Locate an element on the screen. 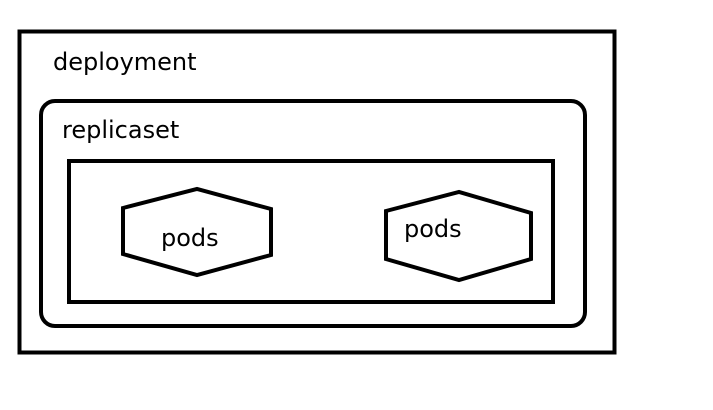 Image resolution: width=713 pixels, height=410 pixels. deployment-label: deployment is located at coordinates (125, 62).